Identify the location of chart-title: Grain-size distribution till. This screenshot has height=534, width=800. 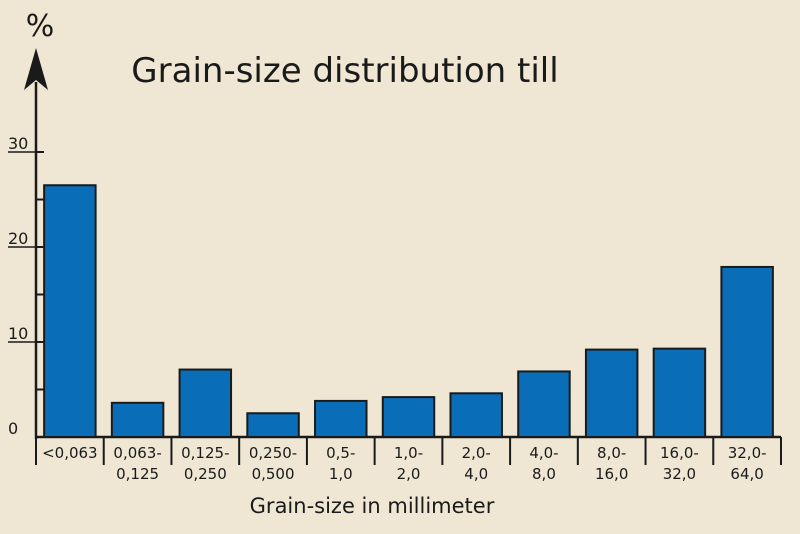
(344, 71).